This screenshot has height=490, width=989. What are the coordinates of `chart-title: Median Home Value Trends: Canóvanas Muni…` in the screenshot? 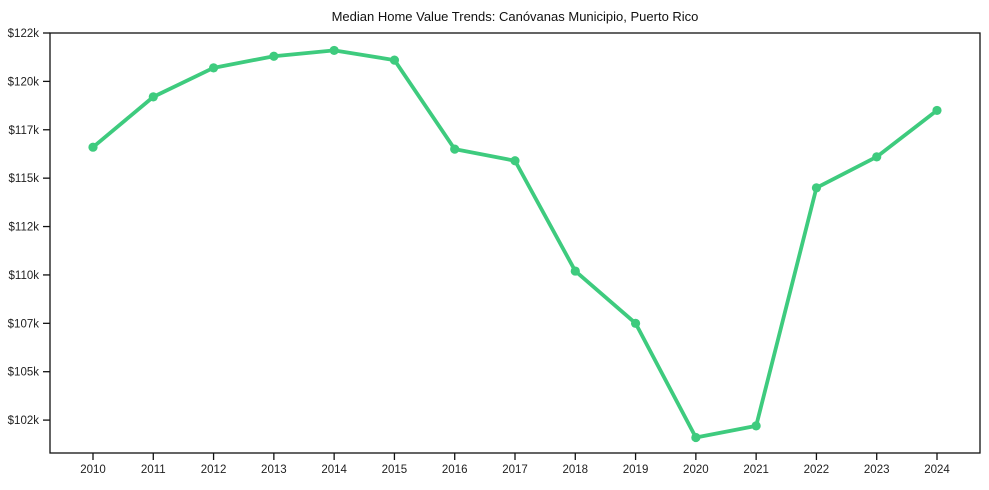 It's located at (515, 16).